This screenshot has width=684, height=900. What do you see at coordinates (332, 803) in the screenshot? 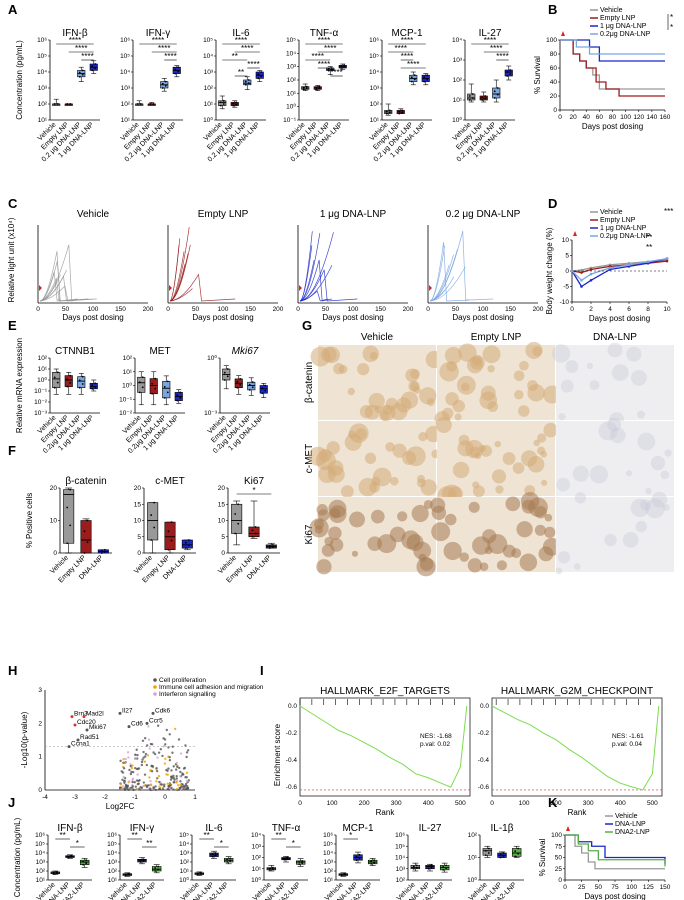
I see `x-tick-label: 100` at bounding box center [332, 803].